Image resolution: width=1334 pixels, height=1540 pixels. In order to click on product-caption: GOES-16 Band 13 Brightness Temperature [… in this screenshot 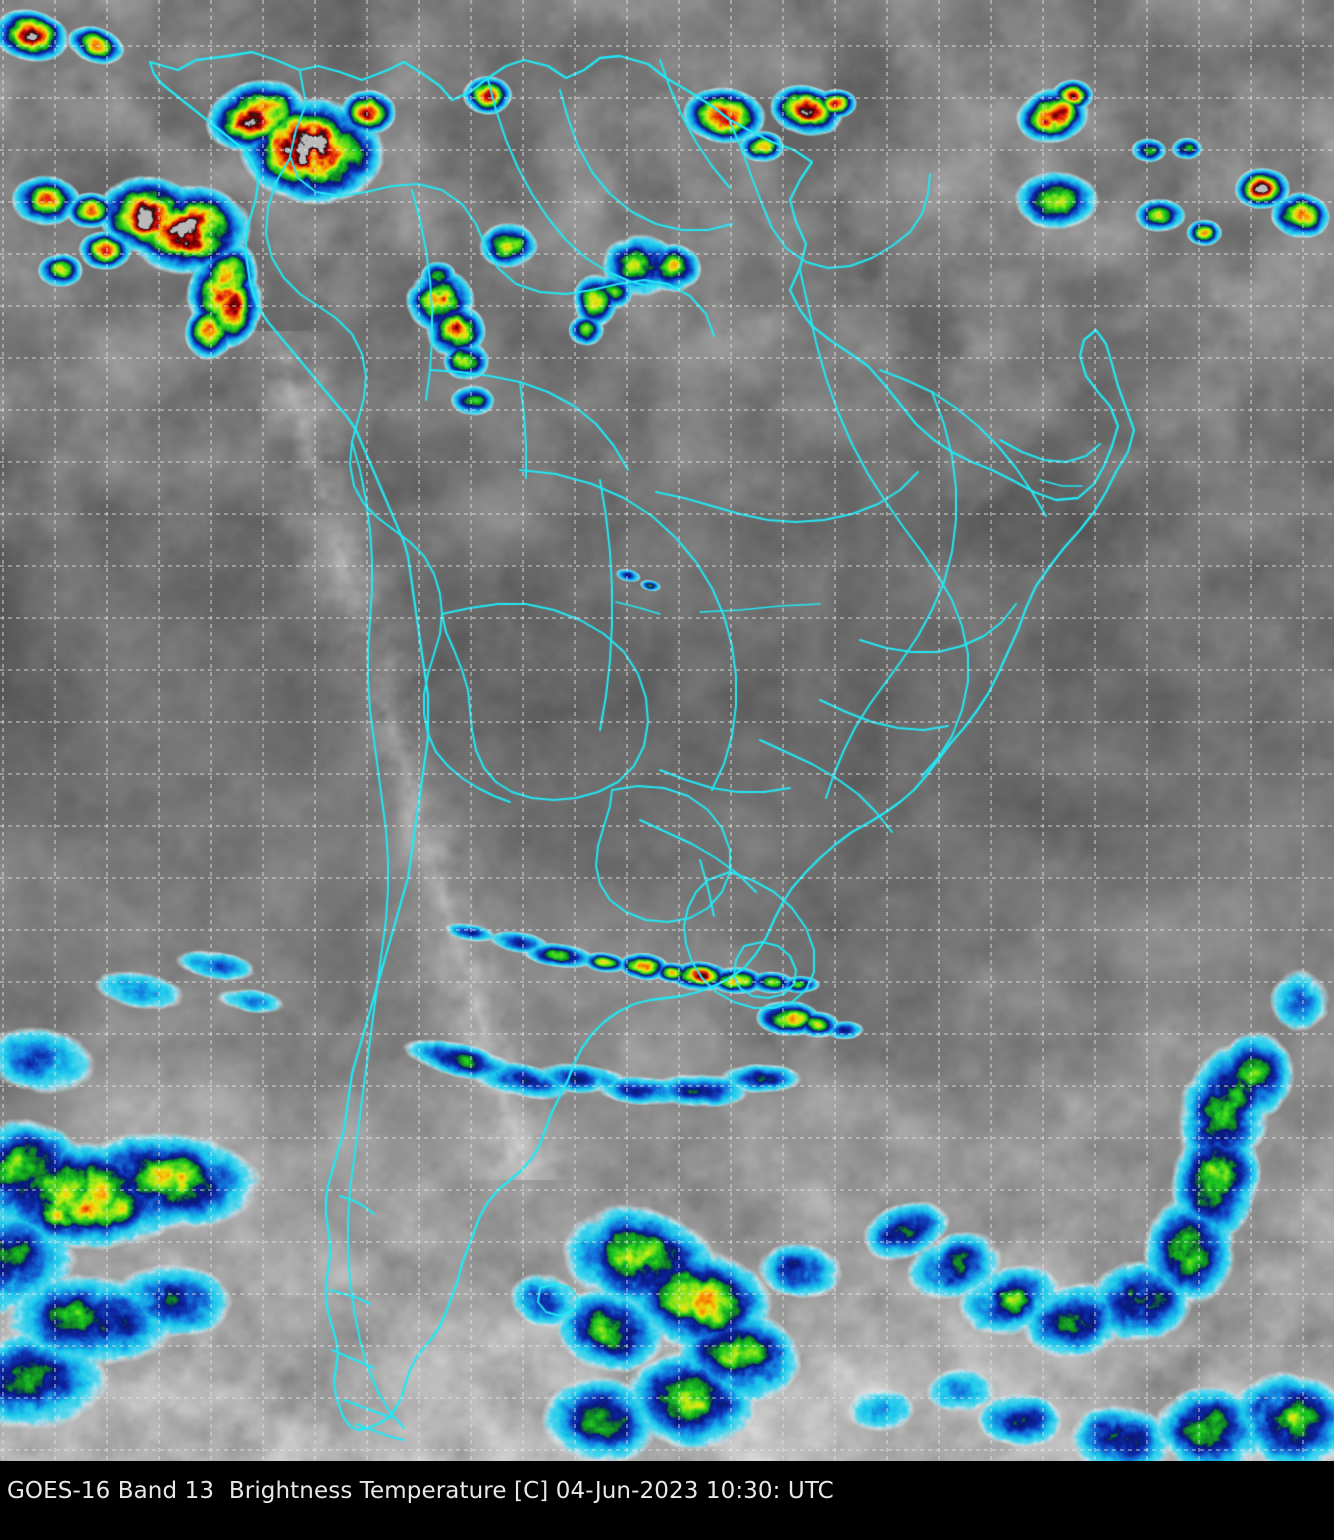, I will do `click(420, 1491)`.